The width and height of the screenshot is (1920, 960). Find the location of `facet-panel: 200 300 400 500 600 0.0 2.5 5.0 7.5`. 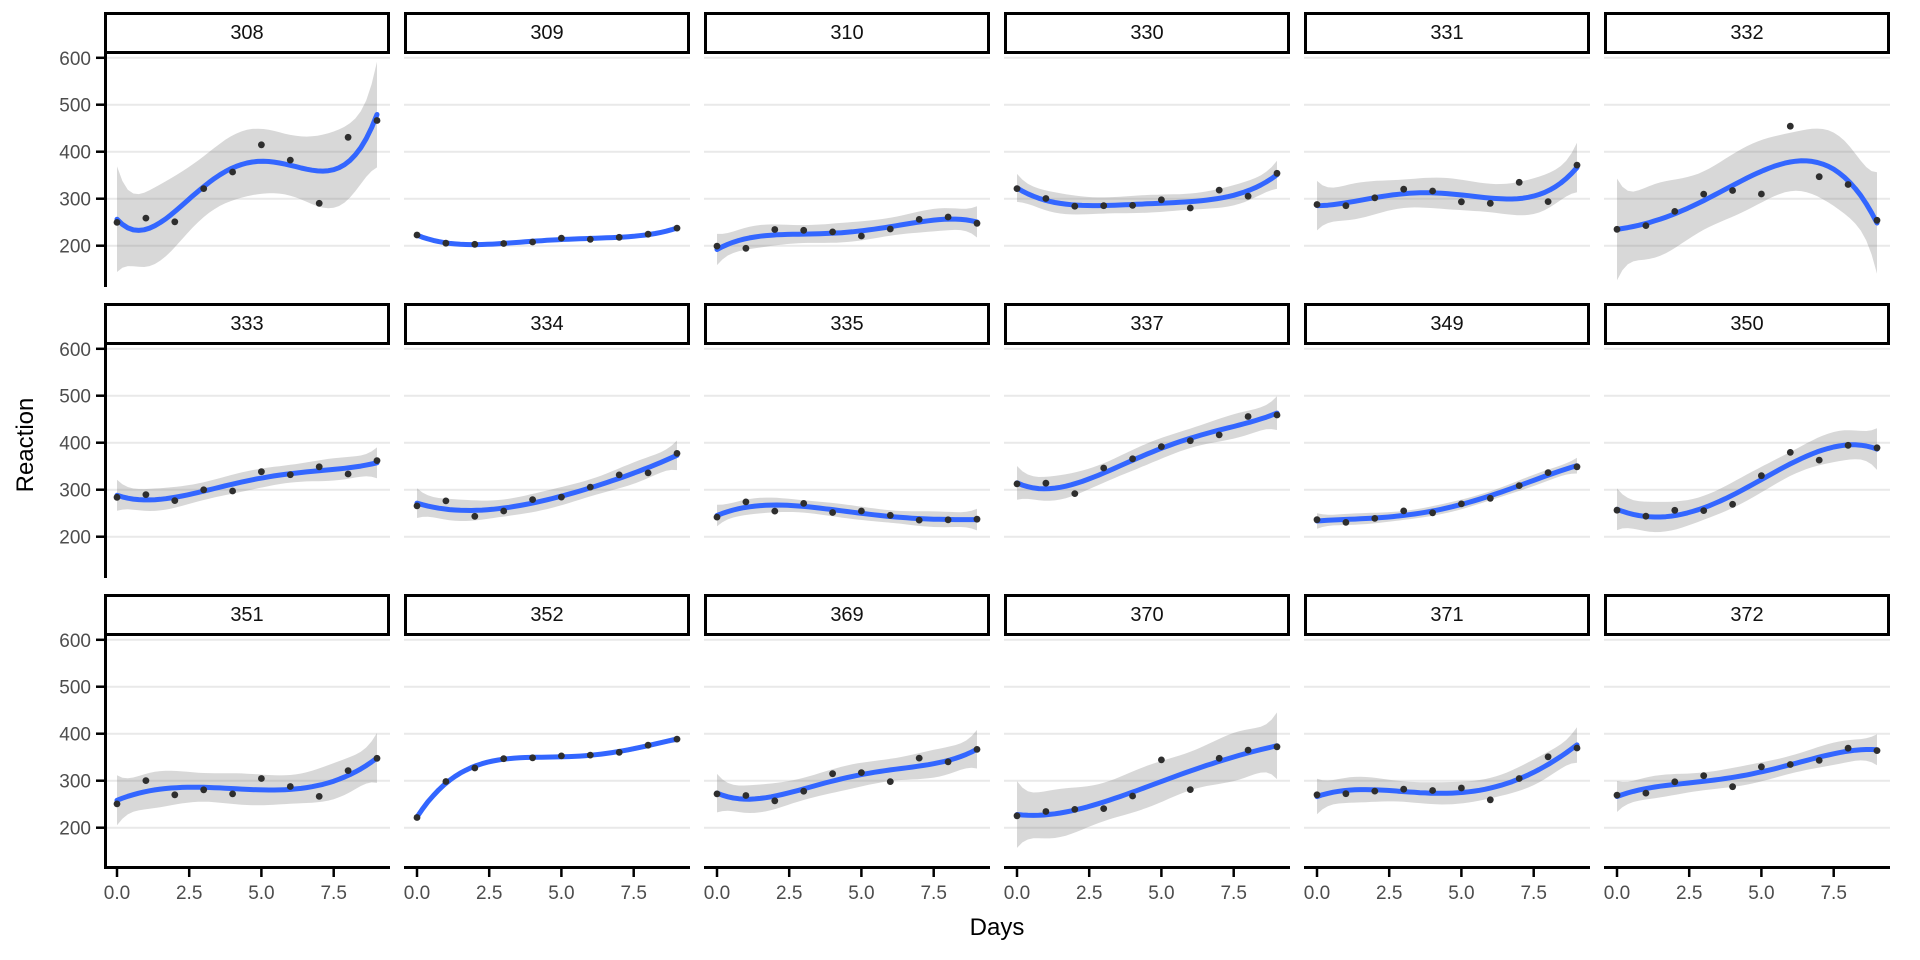

facet-panel: 200 300 400 500 600 0.0 2.5 5.0 7.5 is located at coordinates (224, 767).